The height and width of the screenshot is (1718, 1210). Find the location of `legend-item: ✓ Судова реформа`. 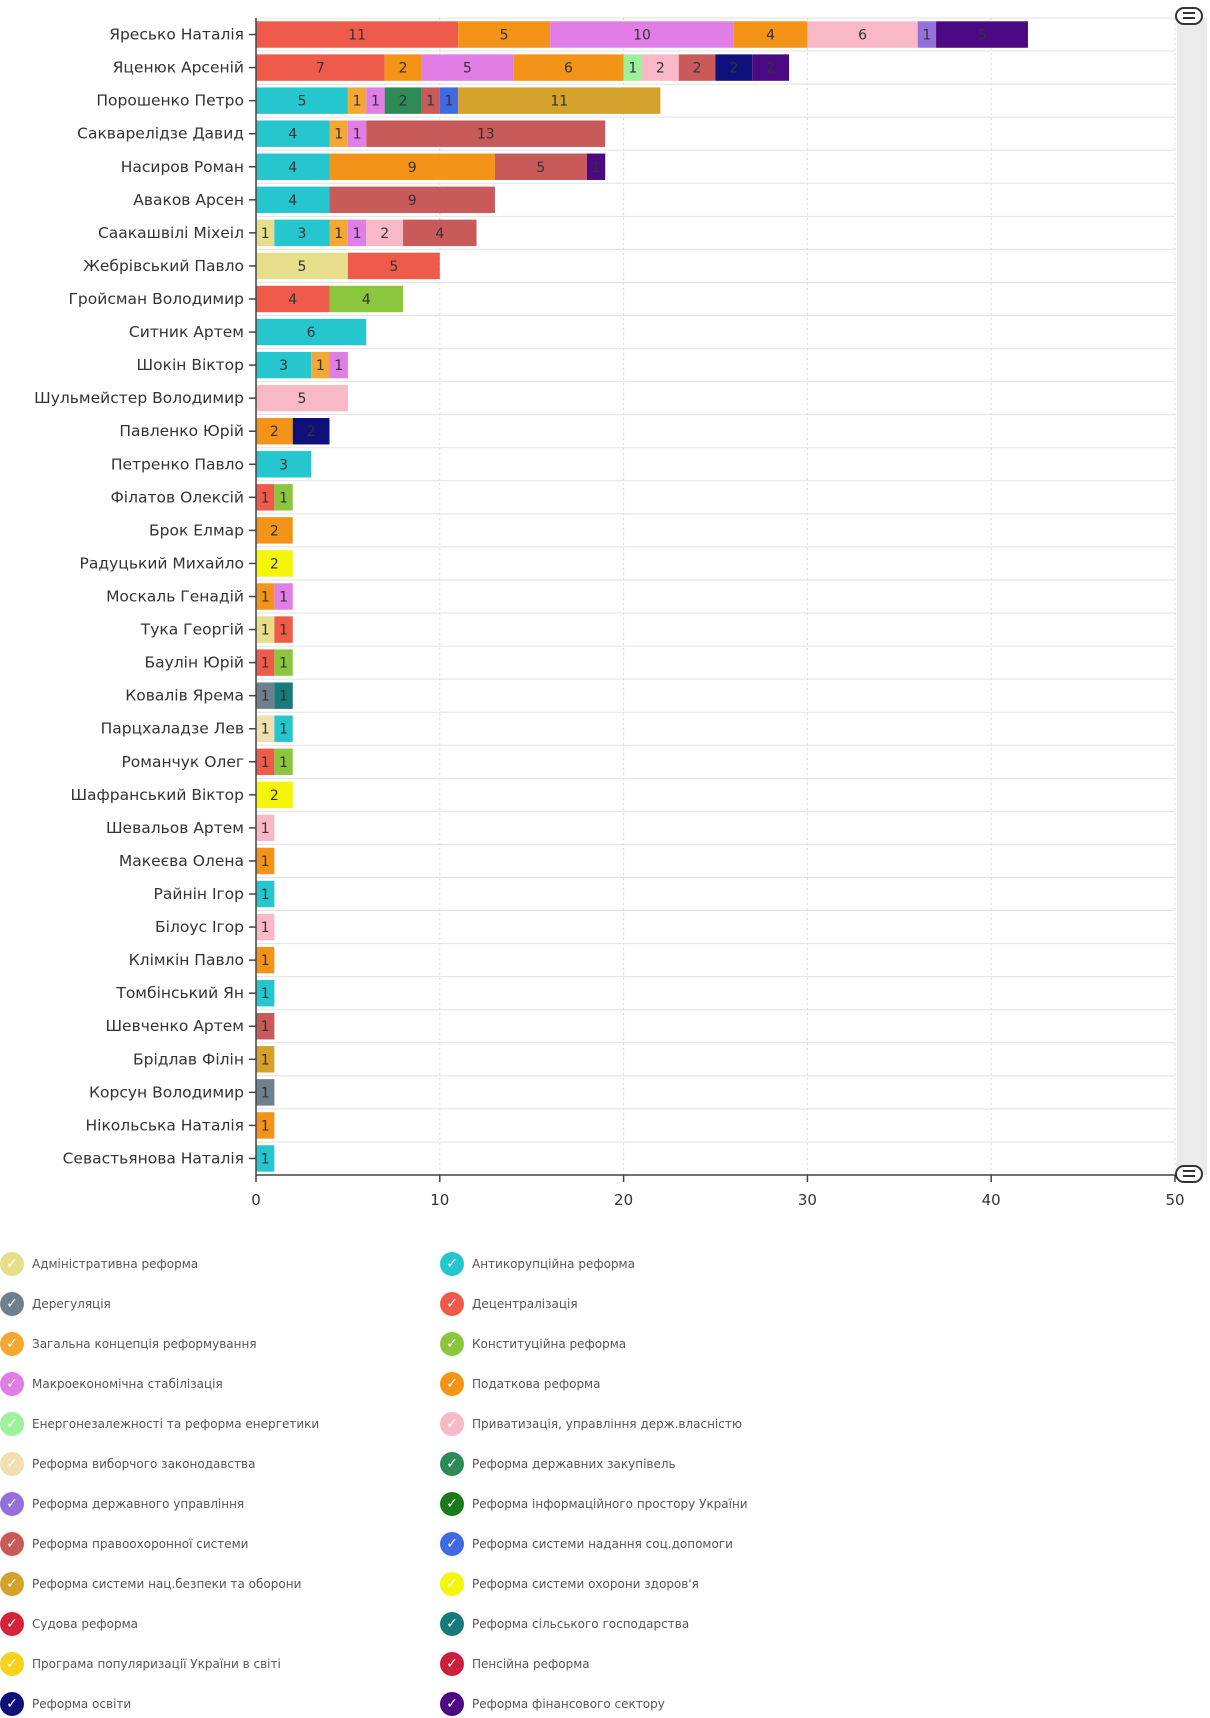

legend-item: ✓ Судова реформа is located at coordinates (69, 1624).